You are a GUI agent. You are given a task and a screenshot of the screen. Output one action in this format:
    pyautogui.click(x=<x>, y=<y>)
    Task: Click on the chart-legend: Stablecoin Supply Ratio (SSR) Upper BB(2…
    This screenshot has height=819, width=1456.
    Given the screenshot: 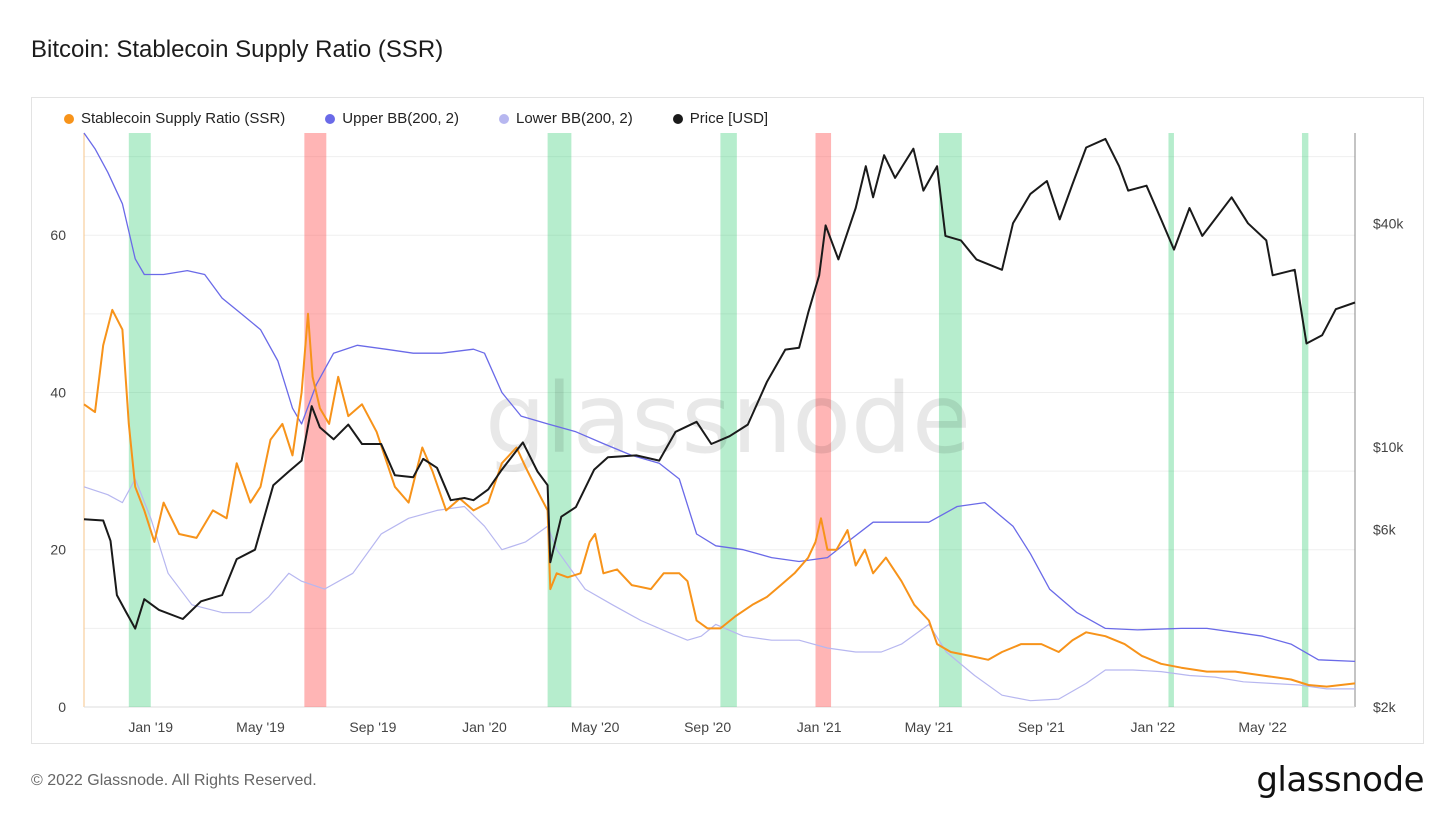 What is the action you would take?
    pyautogui.click(x=436, y=118)
    